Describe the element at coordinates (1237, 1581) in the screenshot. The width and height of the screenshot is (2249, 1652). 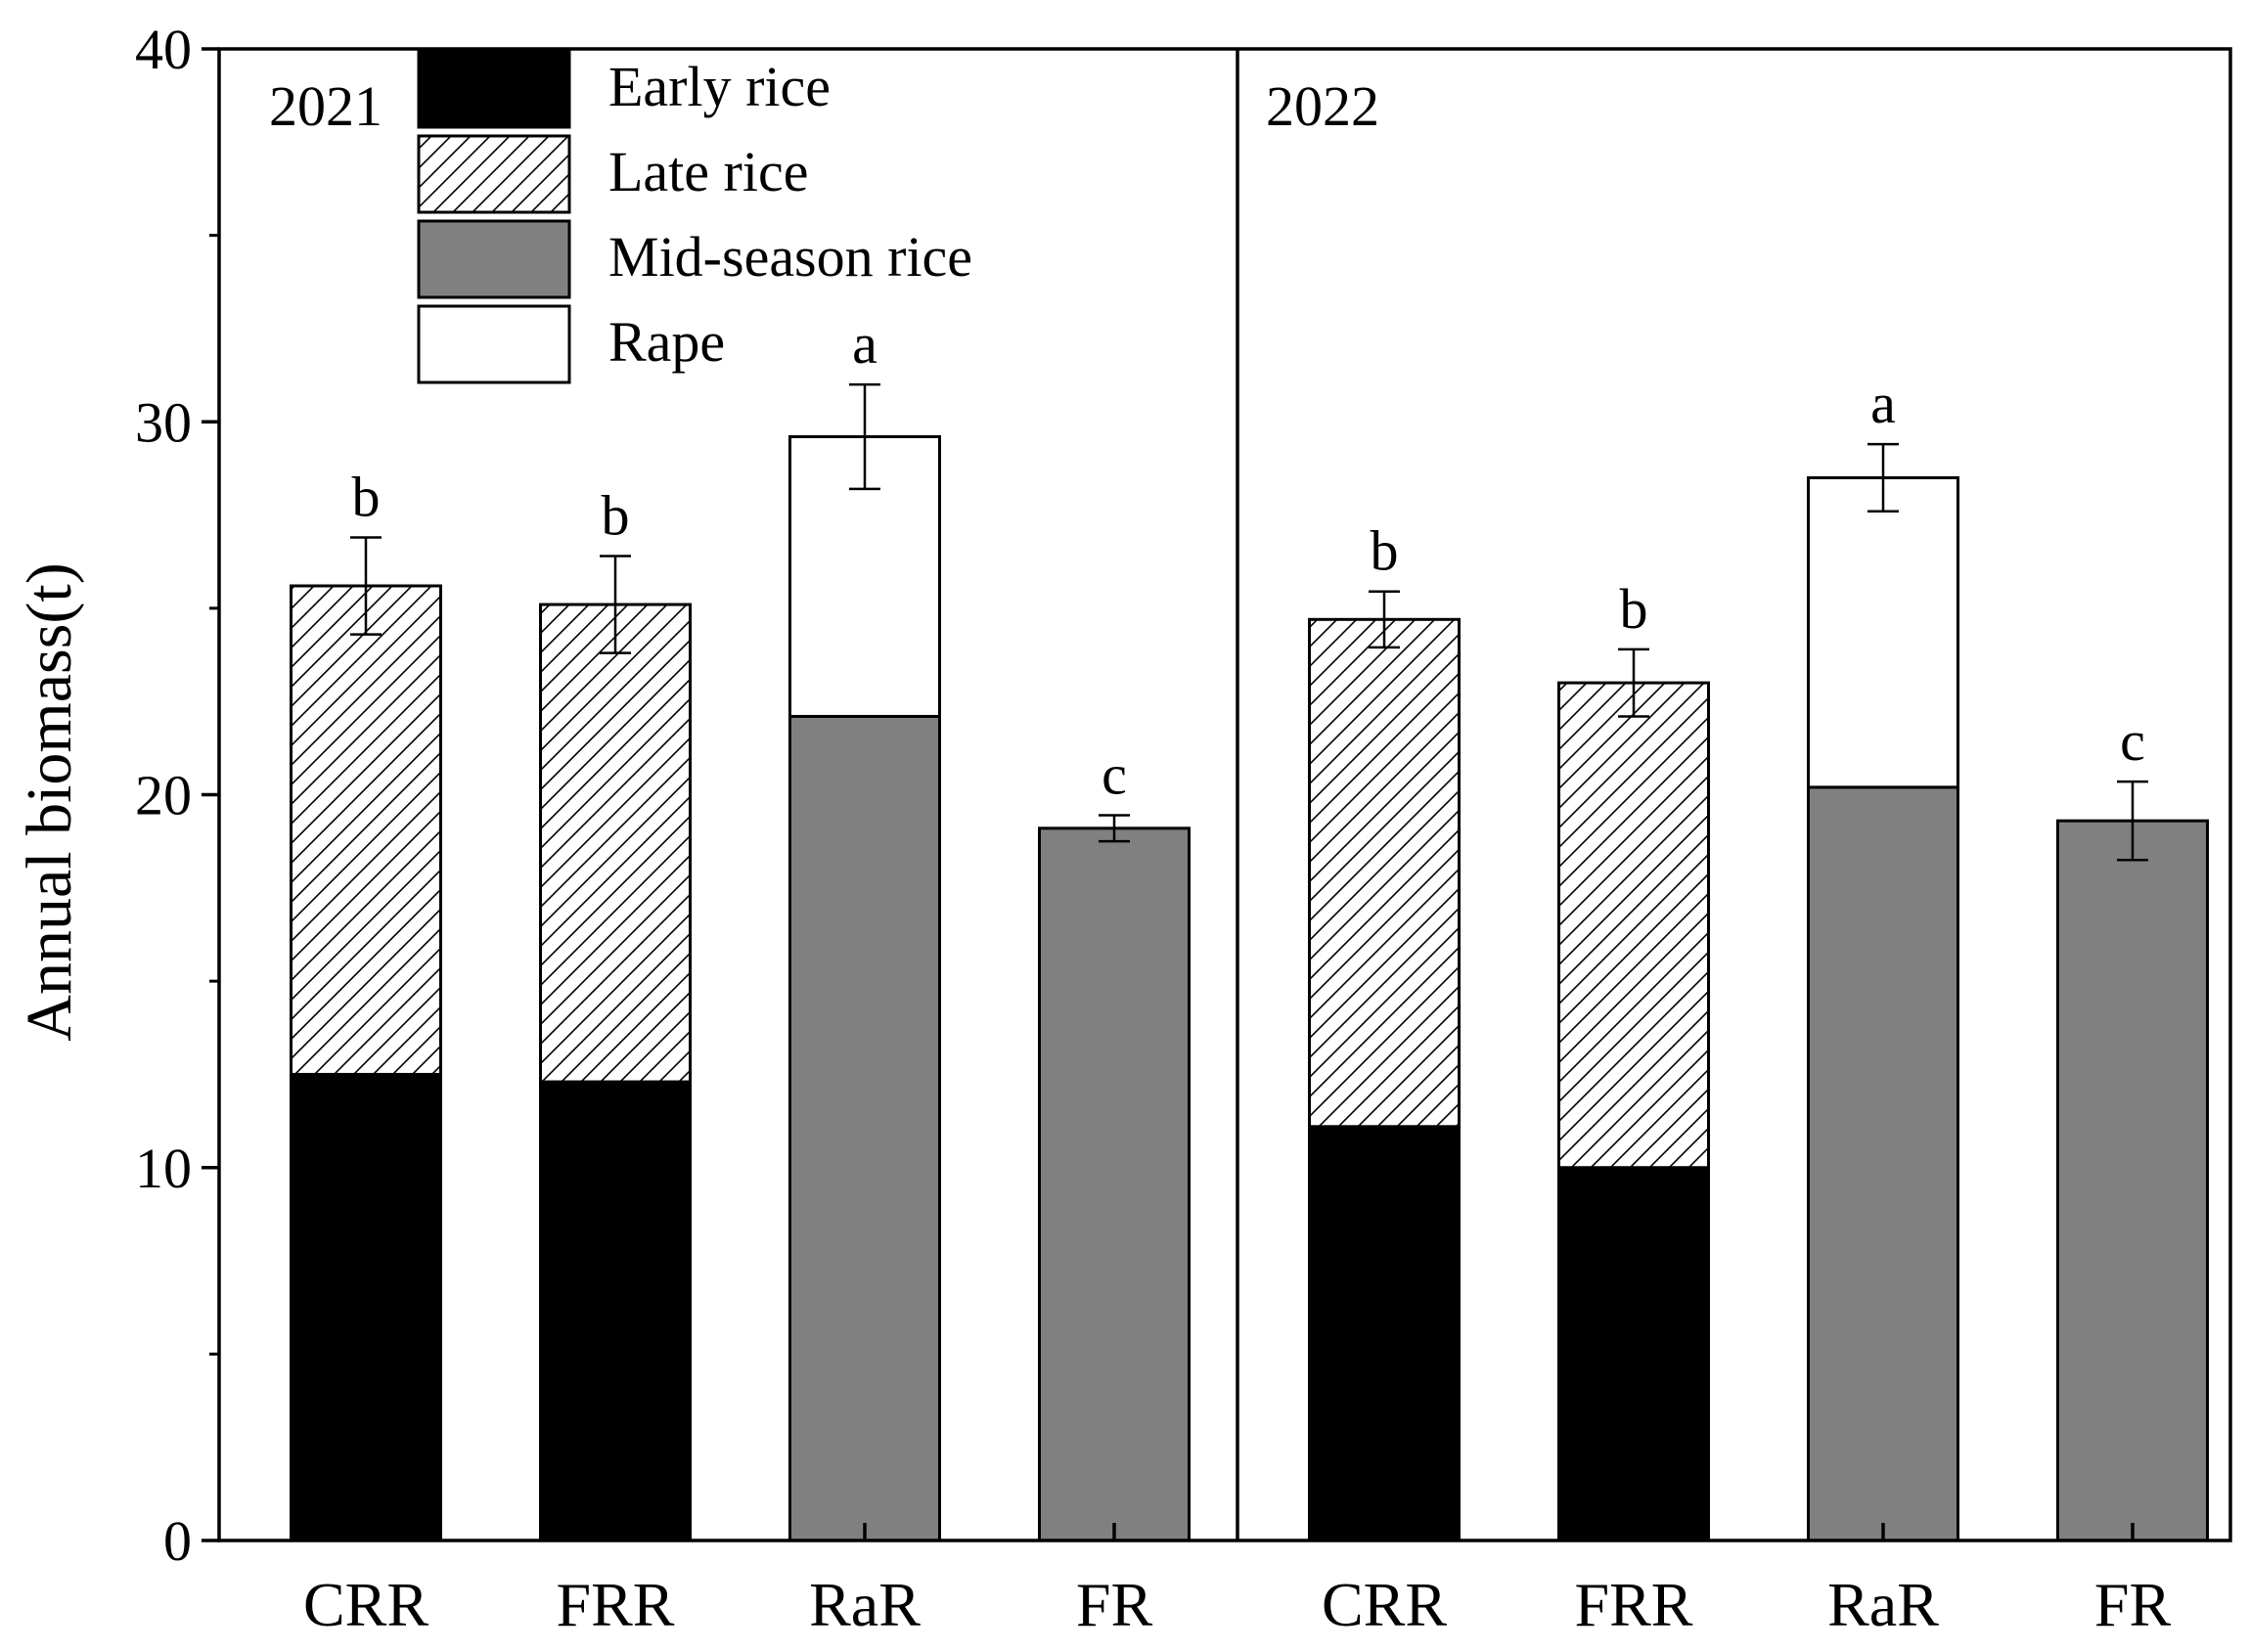
I see `x-axis: CRR FRR RaR FR CRR FRR RaR FR` at that location.